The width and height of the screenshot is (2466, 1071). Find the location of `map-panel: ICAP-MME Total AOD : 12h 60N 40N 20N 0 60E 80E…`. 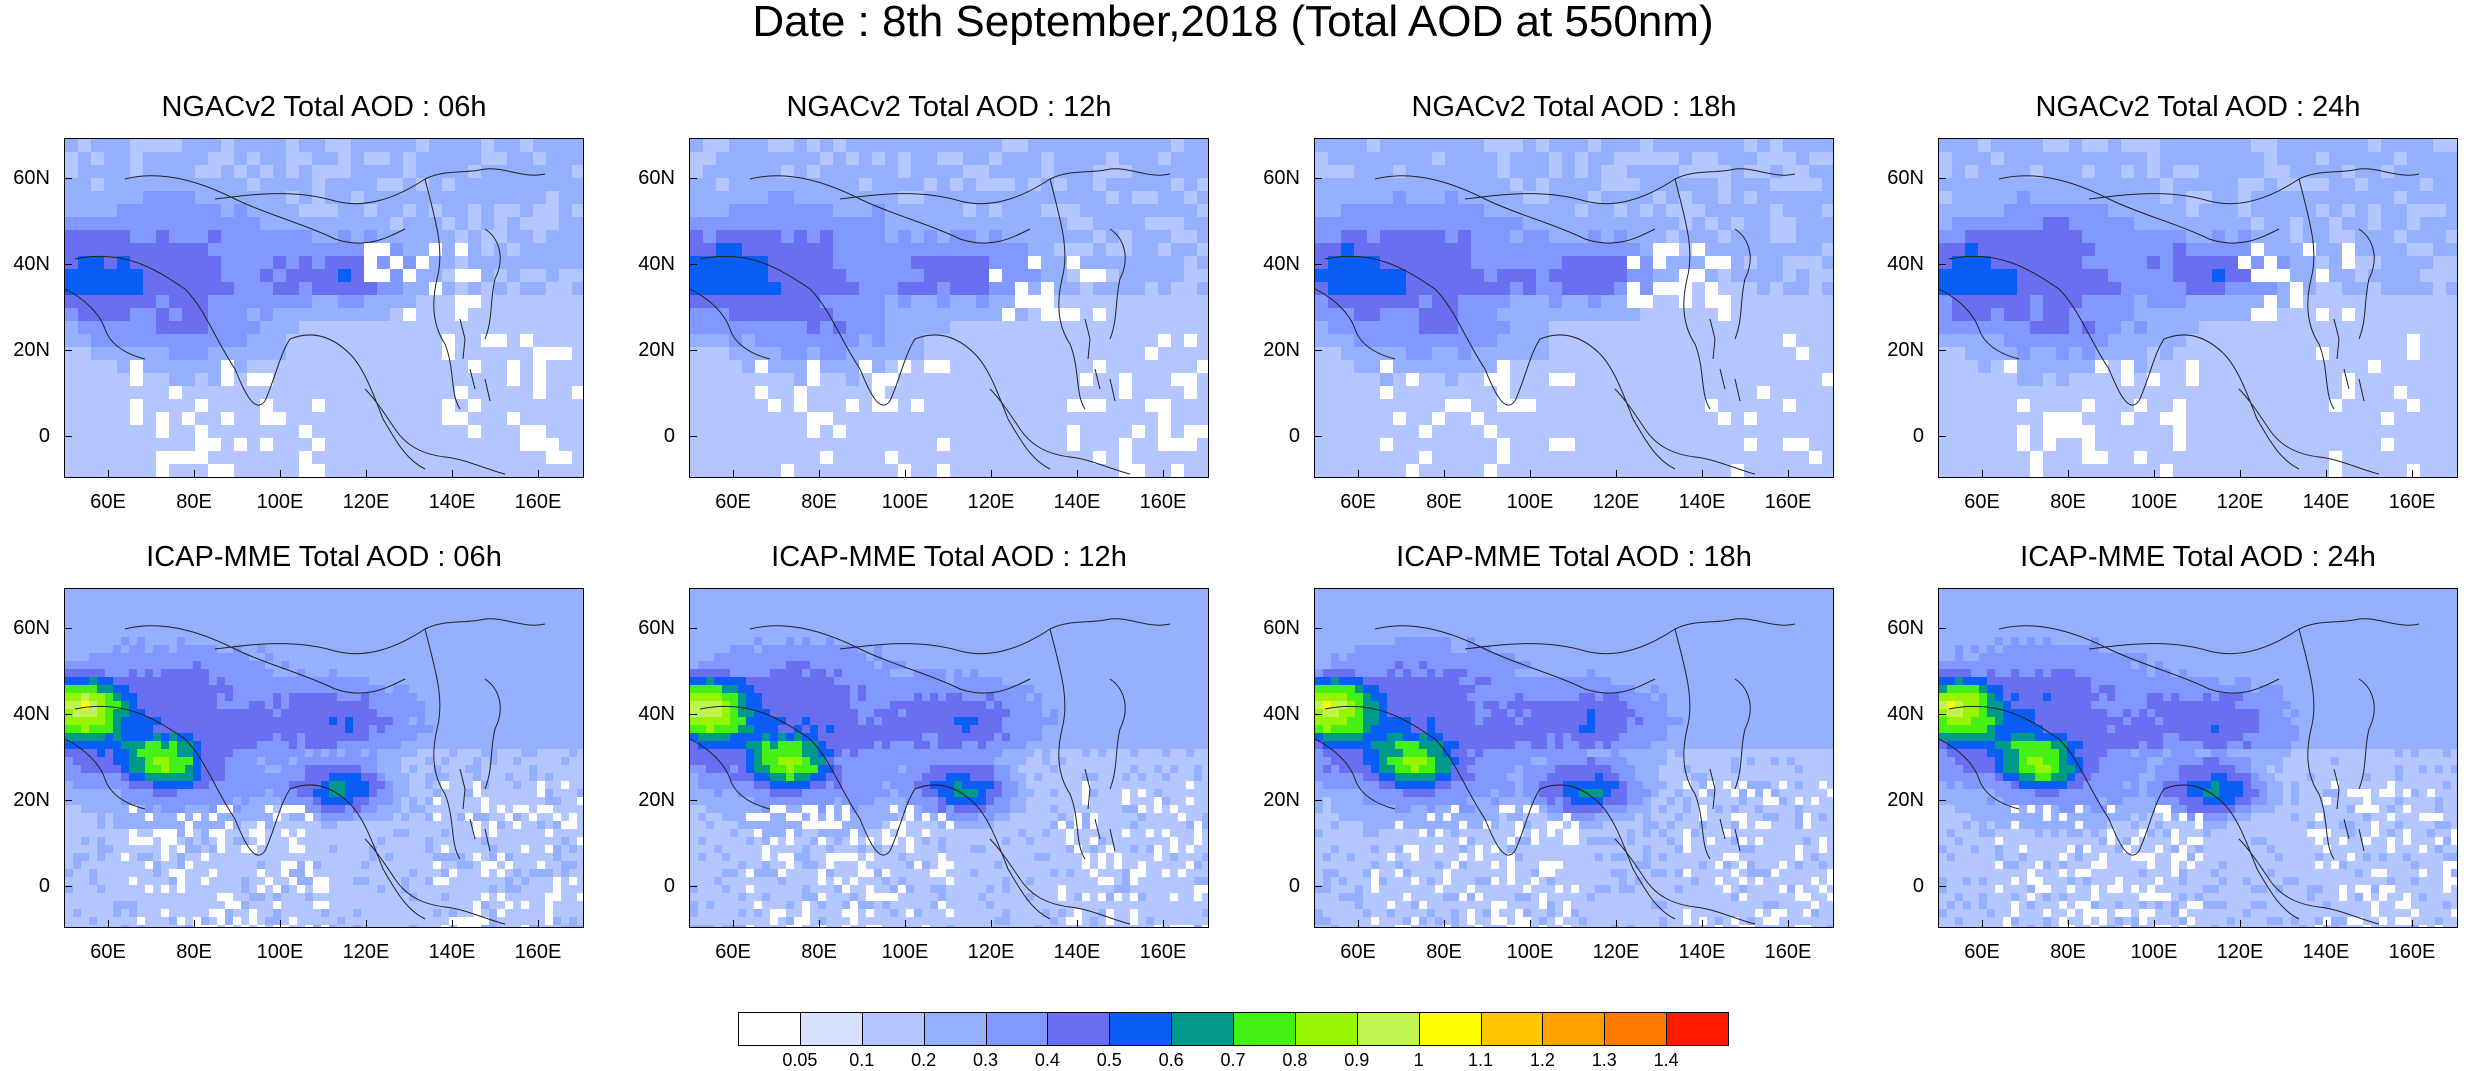

map-panel: ICAP-MME Total AOD : 12h 60N 40N 20N 0 60E 80E… is located at coordinates (923, 751).